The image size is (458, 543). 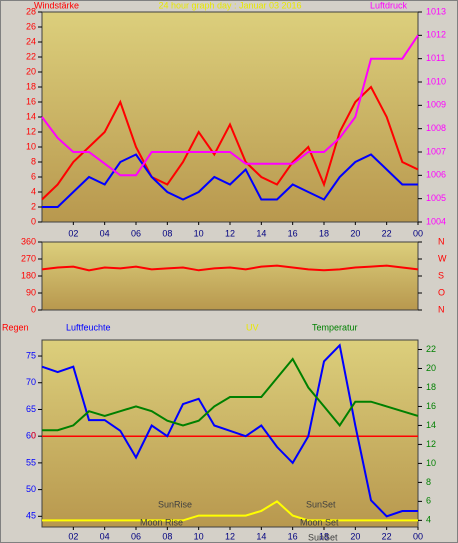 I want to click on y-tick-label: 24, so click(x=31, y=41).